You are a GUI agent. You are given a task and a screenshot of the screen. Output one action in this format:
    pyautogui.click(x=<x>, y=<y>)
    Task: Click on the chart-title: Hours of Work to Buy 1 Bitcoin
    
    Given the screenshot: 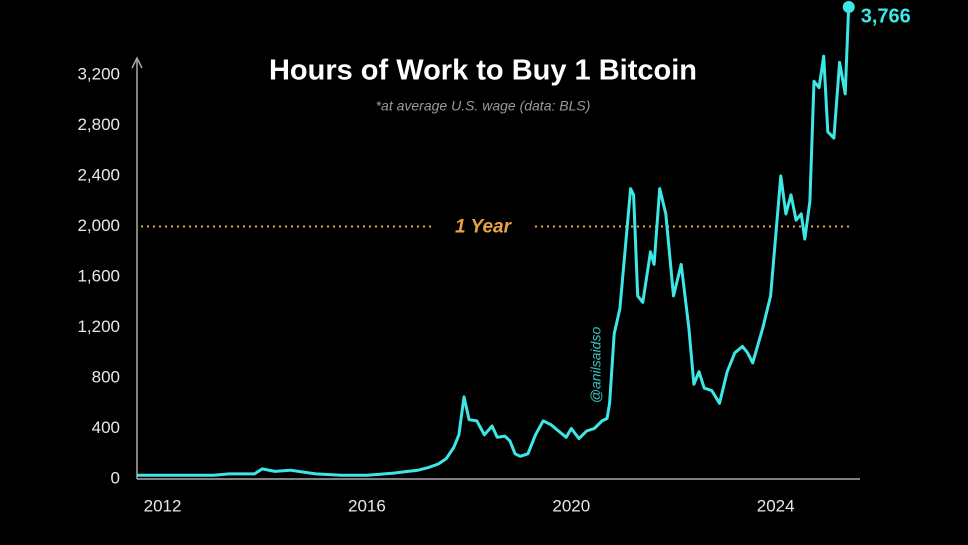 What is the action you would take?
    pyautogui.click(x=483, y=71)
    